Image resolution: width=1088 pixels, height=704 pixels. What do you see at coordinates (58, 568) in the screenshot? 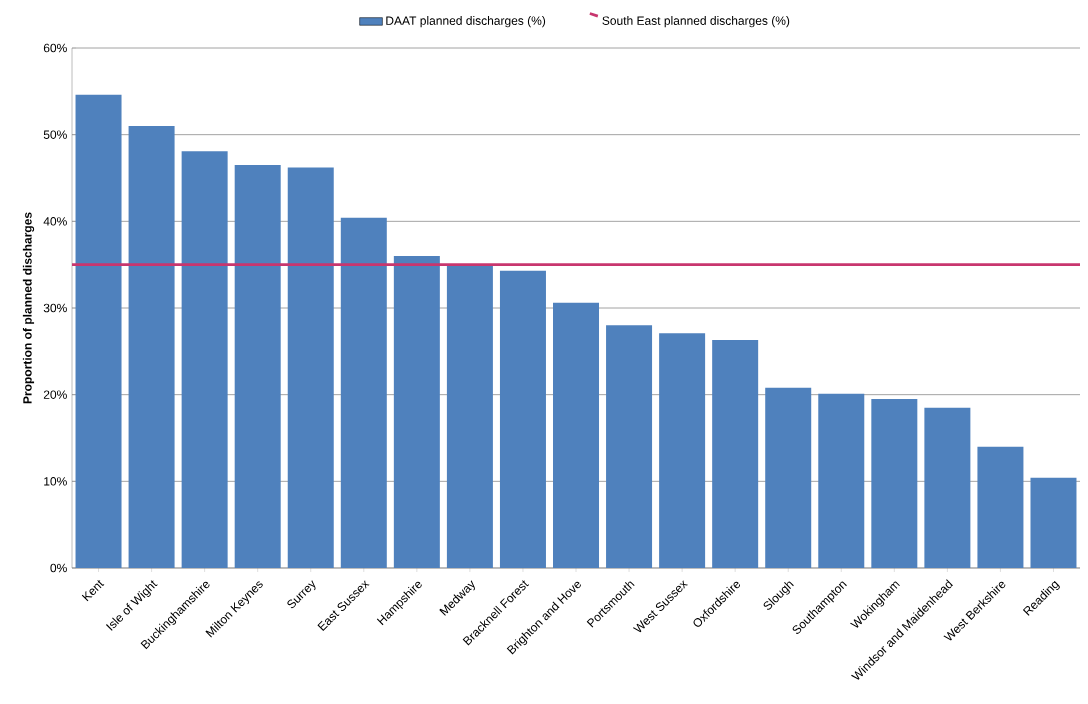
I see `y-tick-label: 0%` at bounding box center [58, 568].